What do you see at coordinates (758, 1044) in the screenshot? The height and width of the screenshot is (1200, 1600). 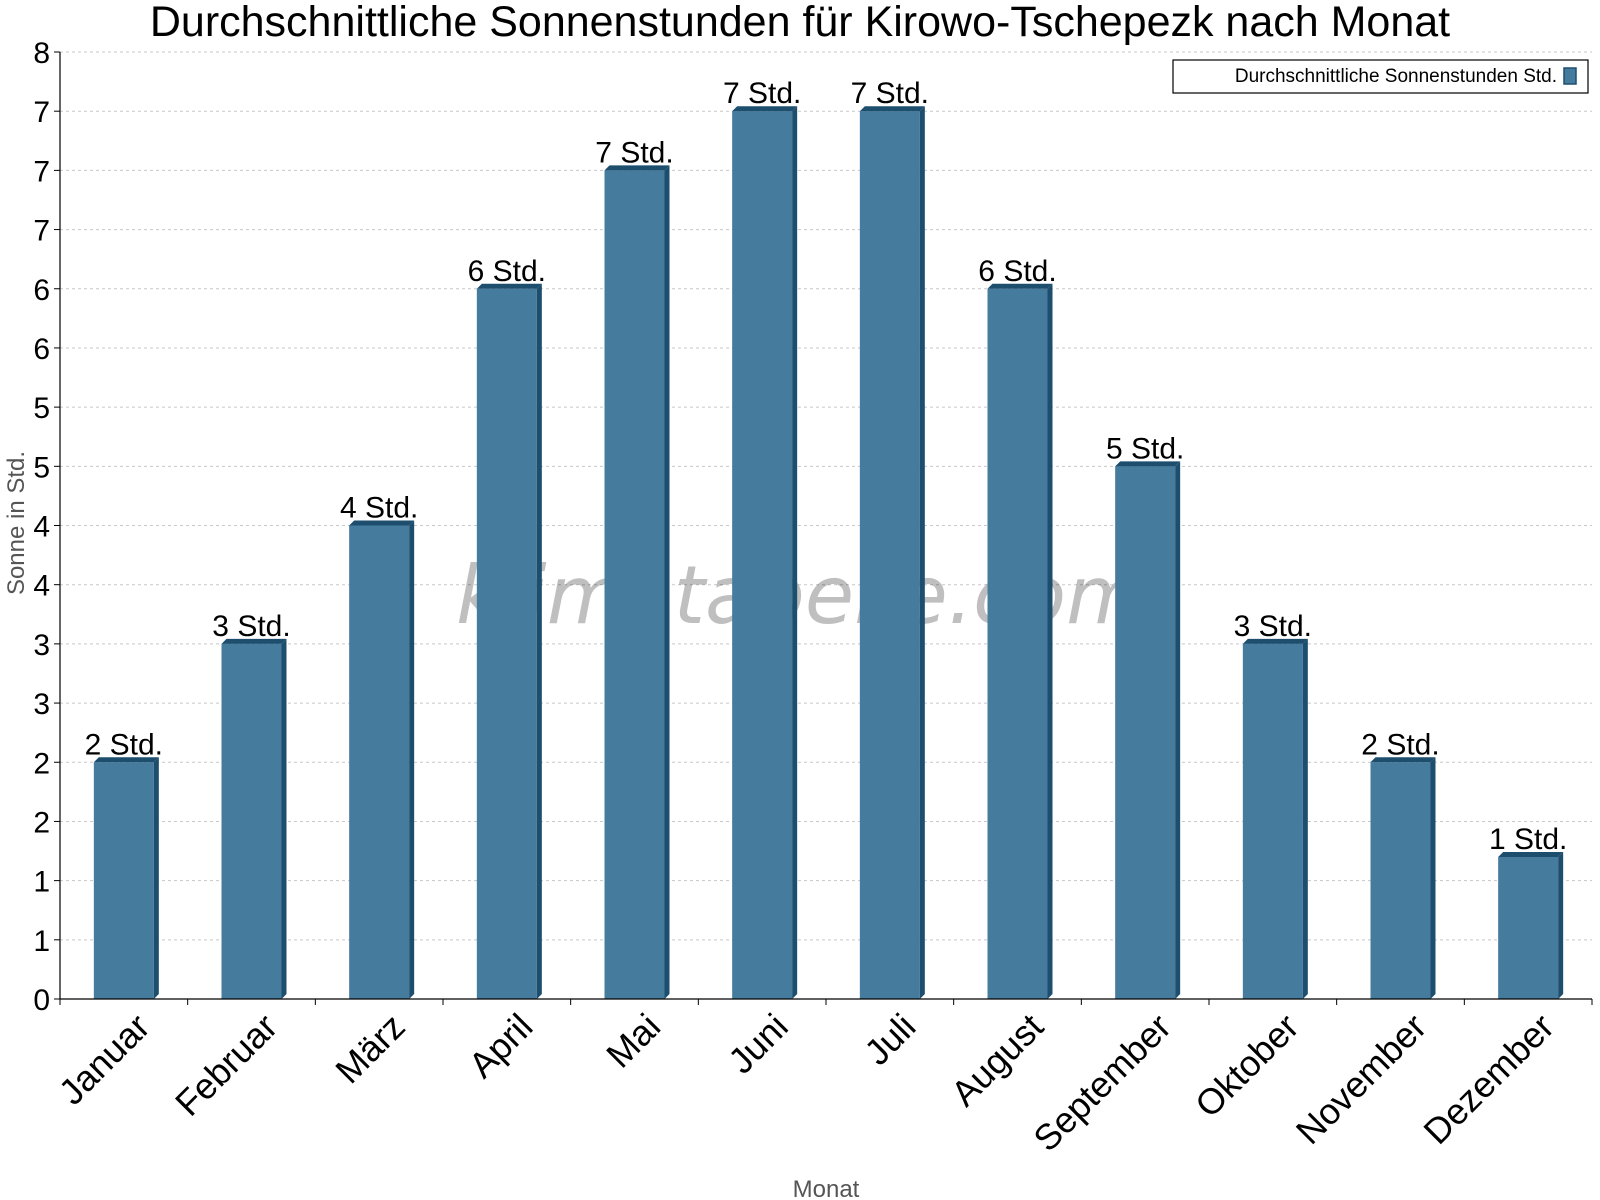 I see `x-tick-label: Juni` at bounding box center [758, 1044].